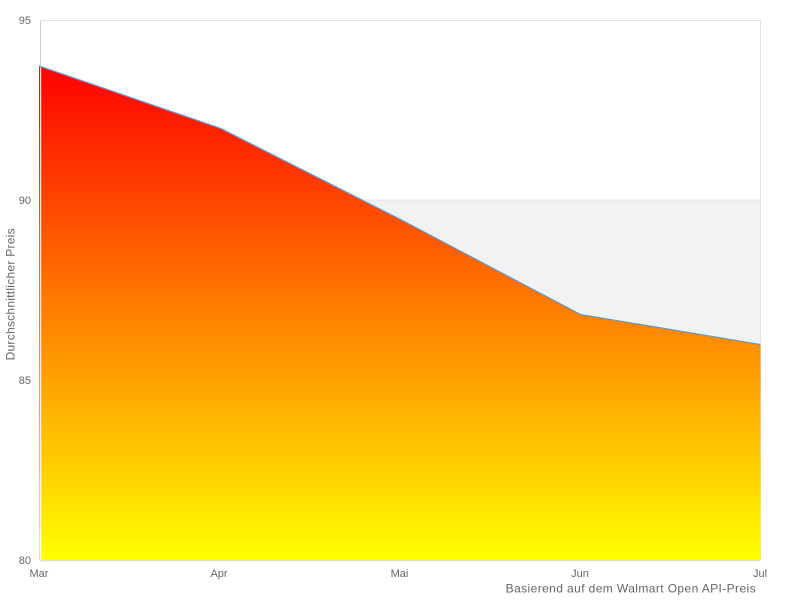 This screenshot has width=800, height=605. I want to click on svg-text: 90, so click(25, 201).